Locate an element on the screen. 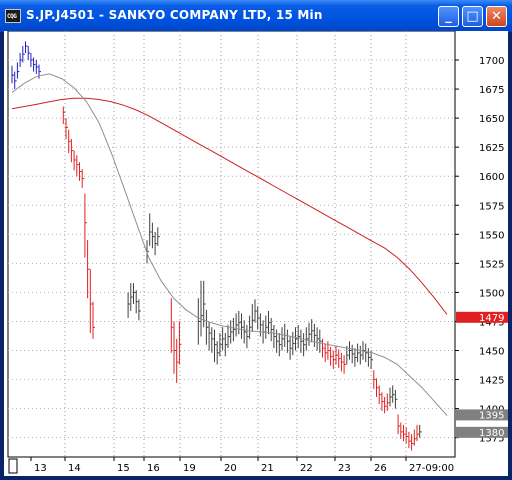 The image size is (512, 480). price-tag-label: 1395 is located at coordinates (491, 415).